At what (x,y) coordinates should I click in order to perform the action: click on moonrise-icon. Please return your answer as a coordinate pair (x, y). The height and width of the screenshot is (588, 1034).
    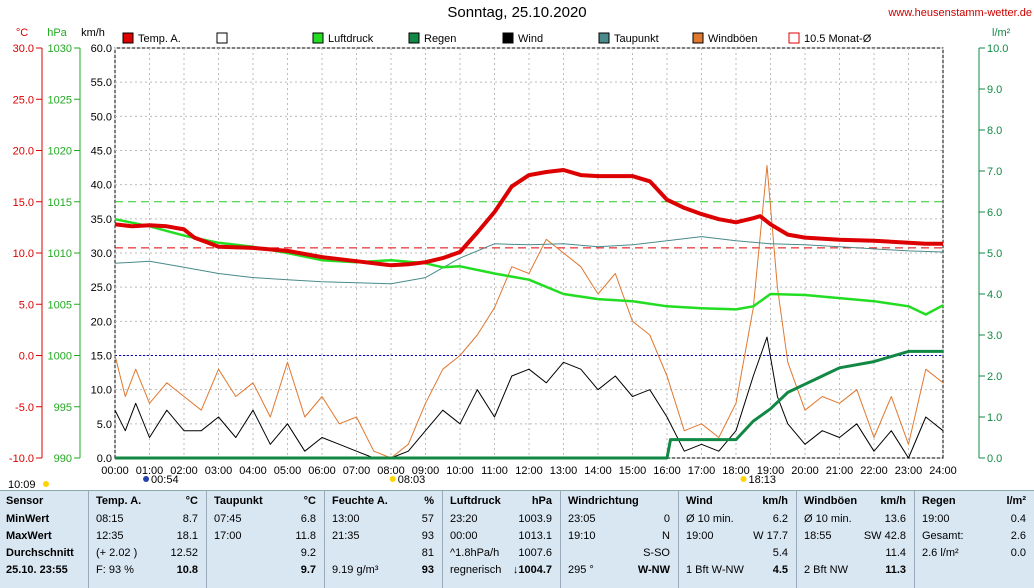
    Looking at the image, I should click on (146, 479).